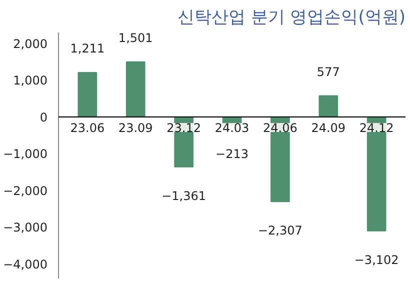 The image size is (410, 290). Describe the element at coordinates (30, 81) in the screenshot. I see `y-tick-label: 1,000` at that location.